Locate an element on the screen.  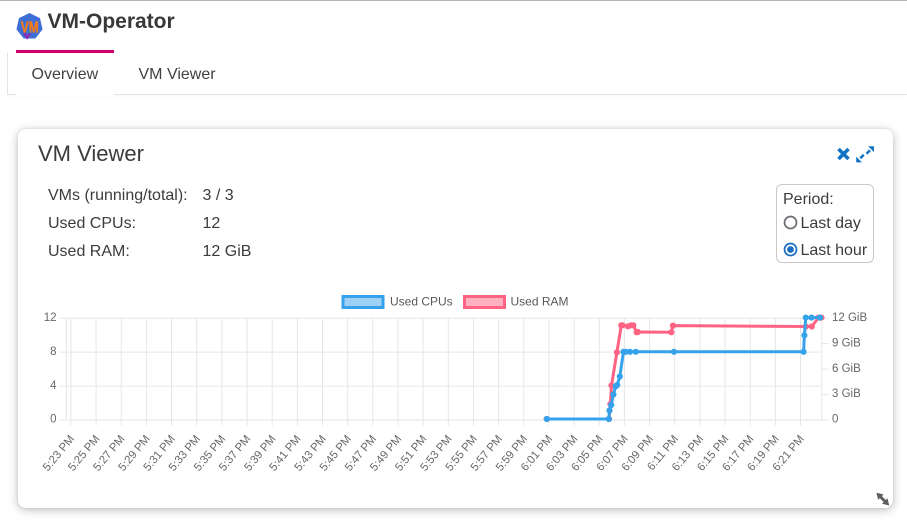
svg-text: 12 is located at coordinates (50, 318).